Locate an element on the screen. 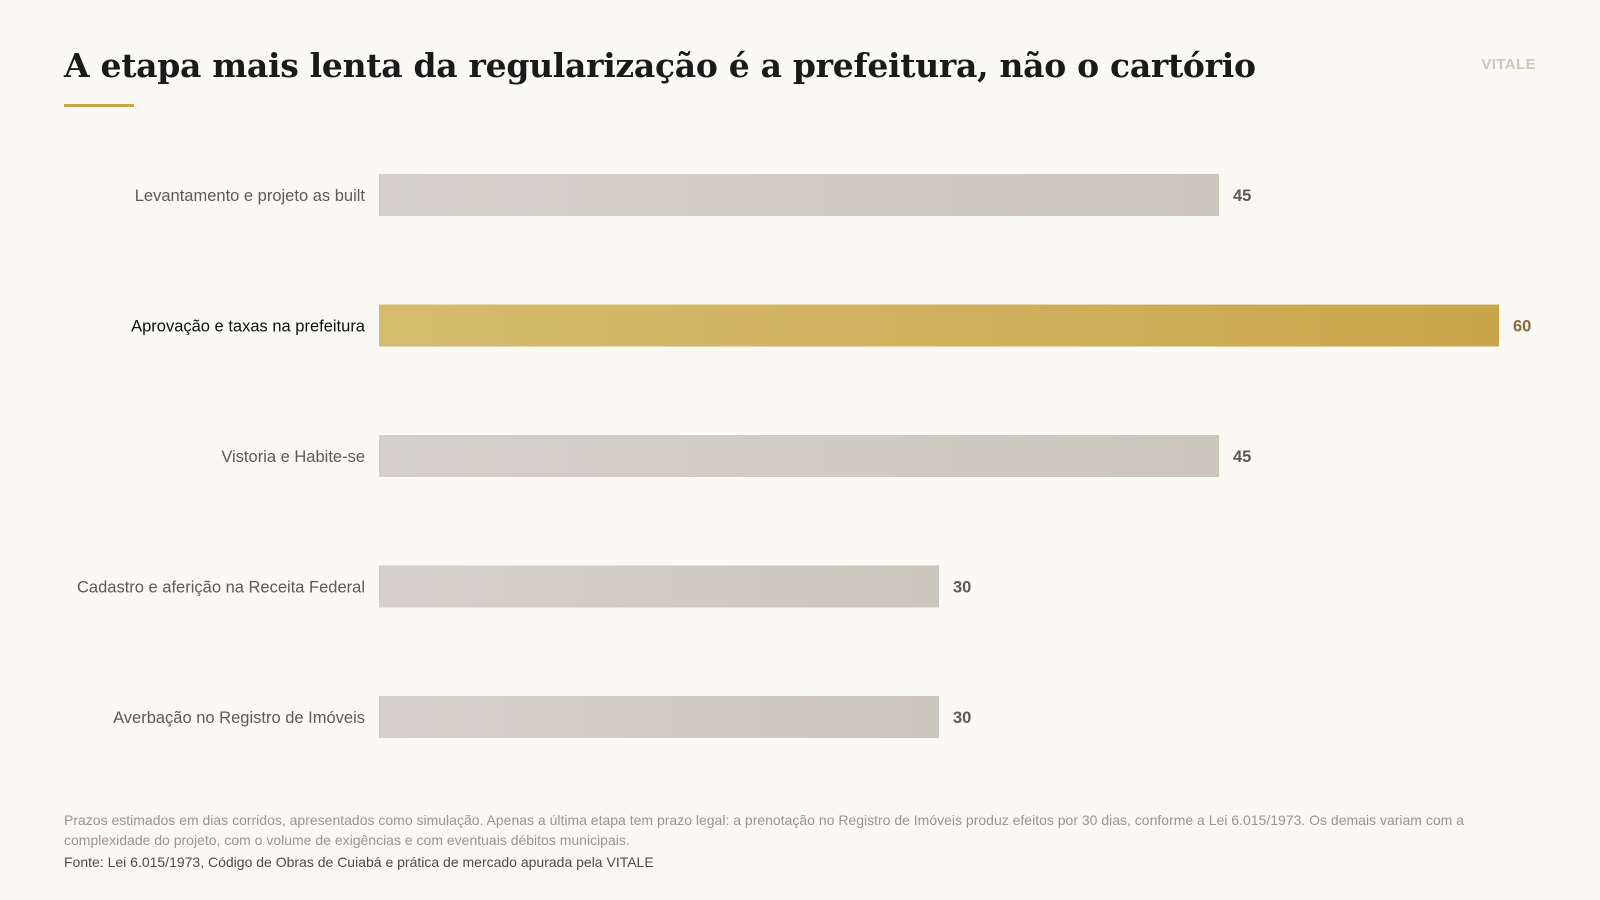  brand-logo: VITALE is located at coordinates (1508, 64).